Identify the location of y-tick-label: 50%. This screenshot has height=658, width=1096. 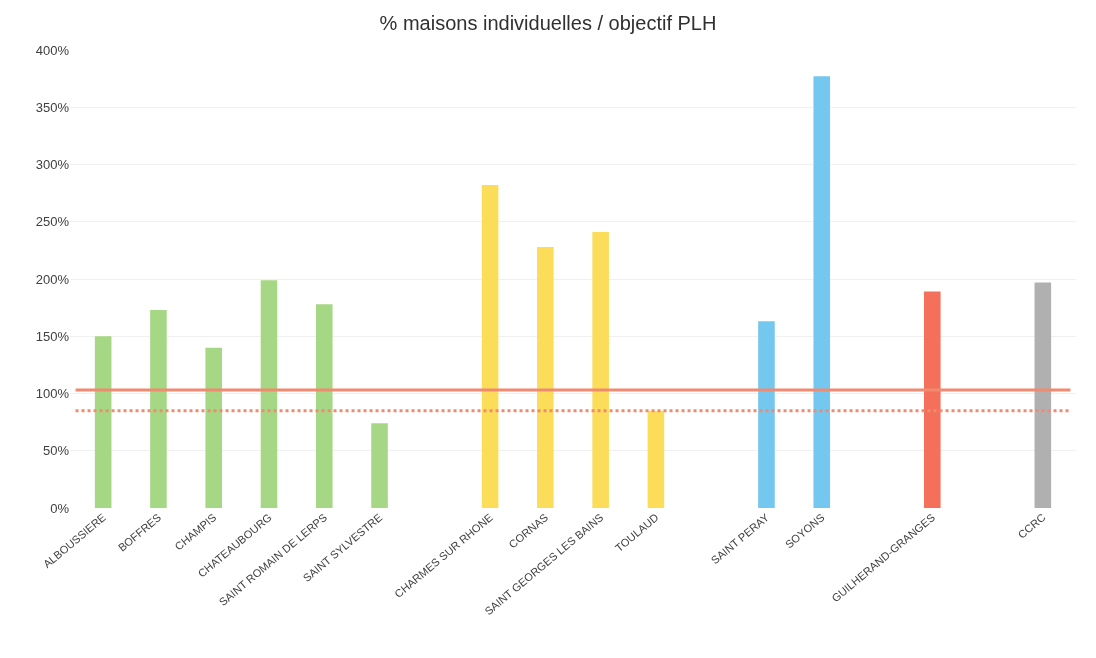
(56, 451).